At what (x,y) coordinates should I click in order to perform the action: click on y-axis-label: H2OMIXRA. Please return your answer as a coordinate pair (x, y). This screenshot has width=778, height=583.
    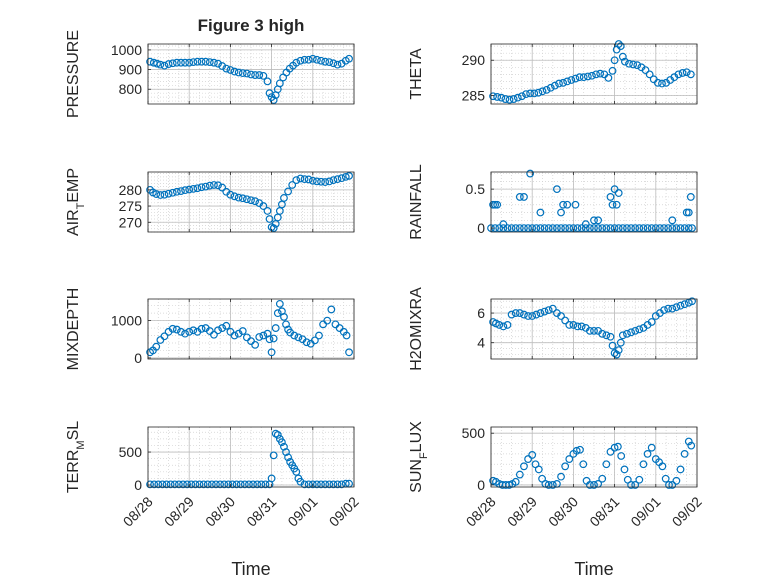
    Looking at the image, I should click on (416, 329).